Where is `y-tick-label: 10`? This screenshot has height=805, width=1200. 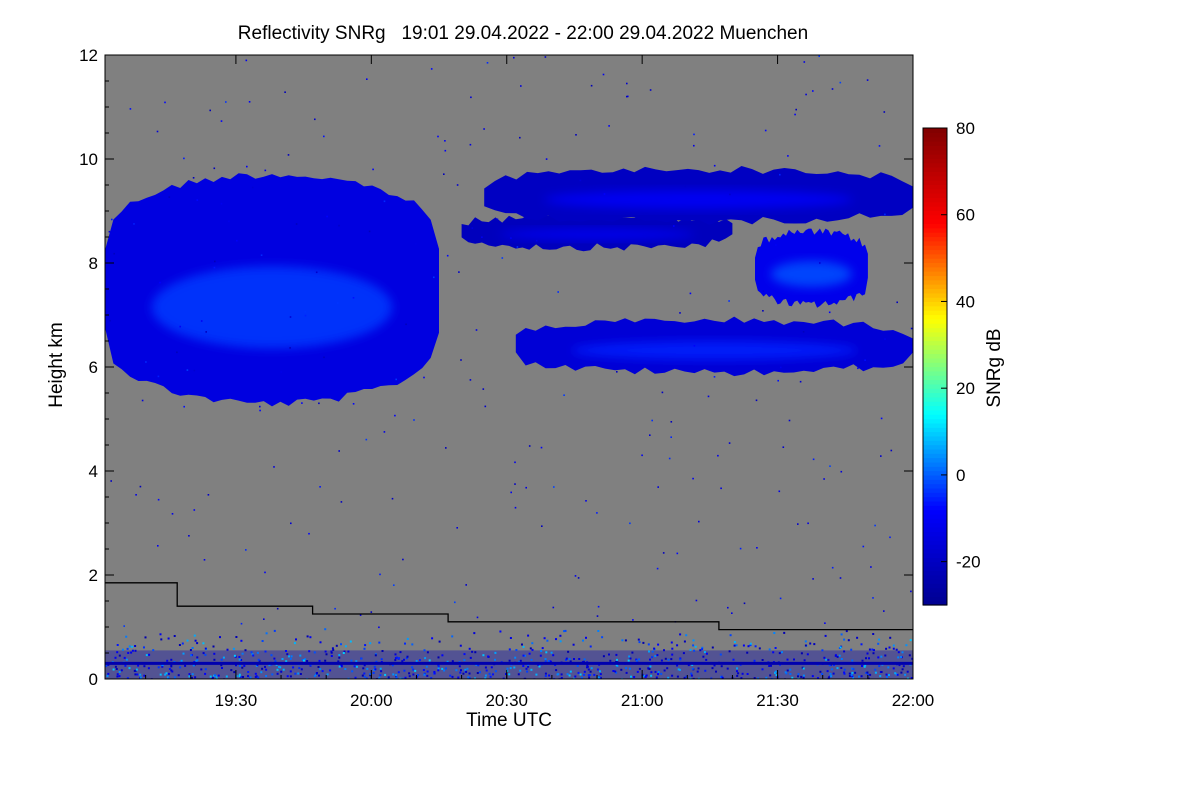 y-tick-label: 10 is located at coordinates (88, 159).